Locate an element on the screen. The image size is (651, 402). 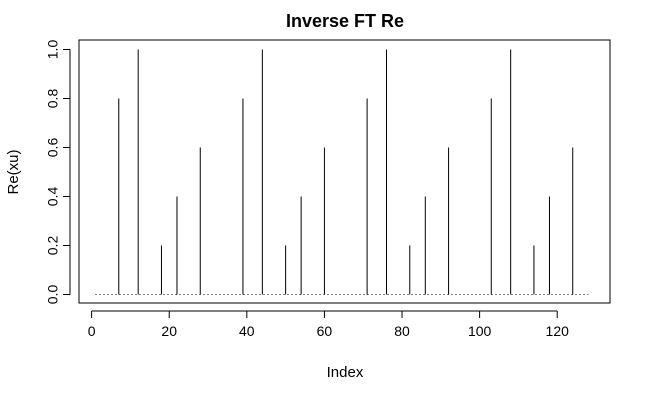
y-tick-label: 0.0 is located at coordinates (53, 295).